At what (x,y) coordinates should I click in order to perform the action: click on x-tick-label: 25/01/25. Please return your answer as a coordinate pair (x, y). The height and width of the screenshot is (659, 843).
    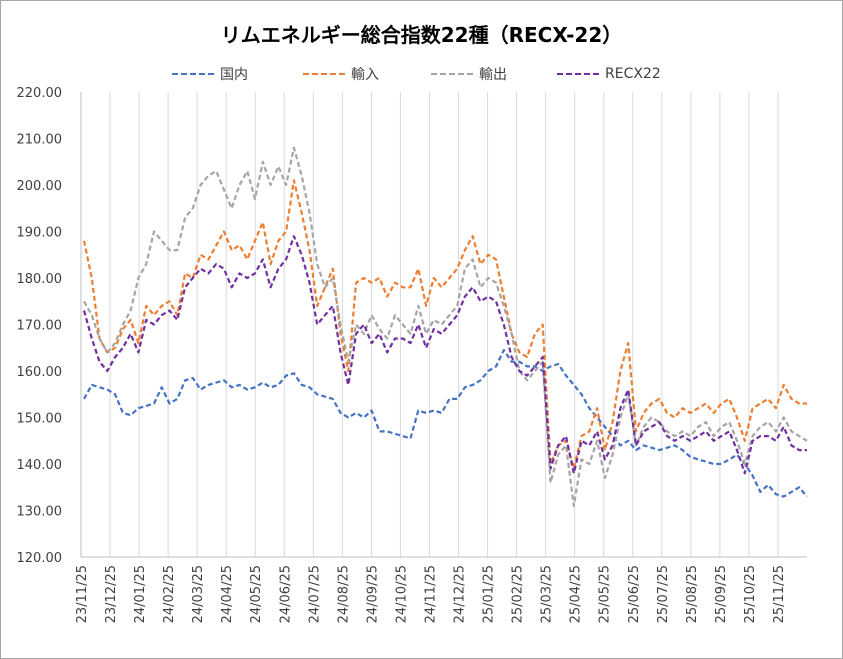
    Looking at the image, I should click on (489, 594).